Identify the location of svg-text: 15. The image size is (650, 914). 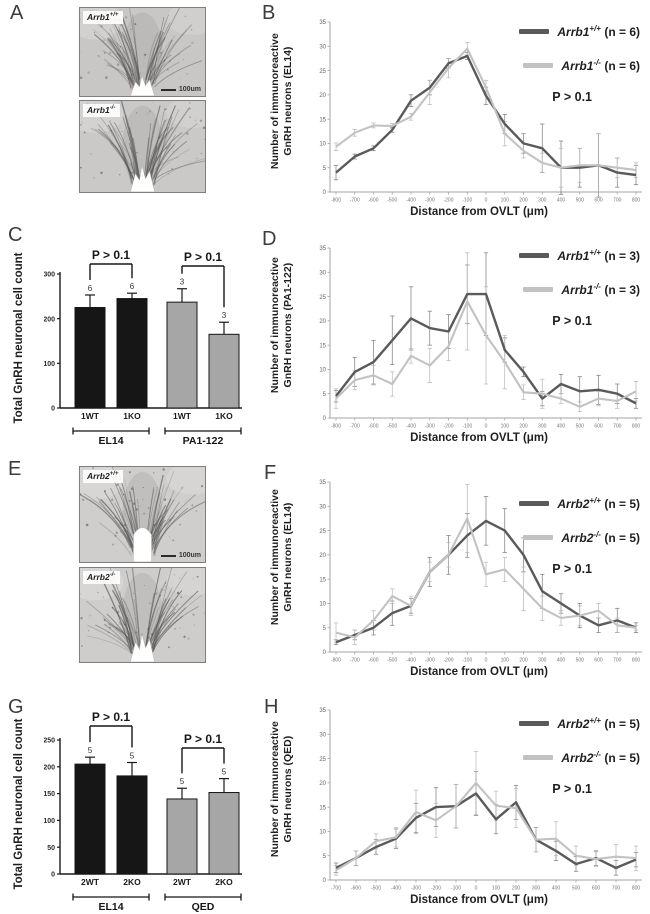
(322, 346).